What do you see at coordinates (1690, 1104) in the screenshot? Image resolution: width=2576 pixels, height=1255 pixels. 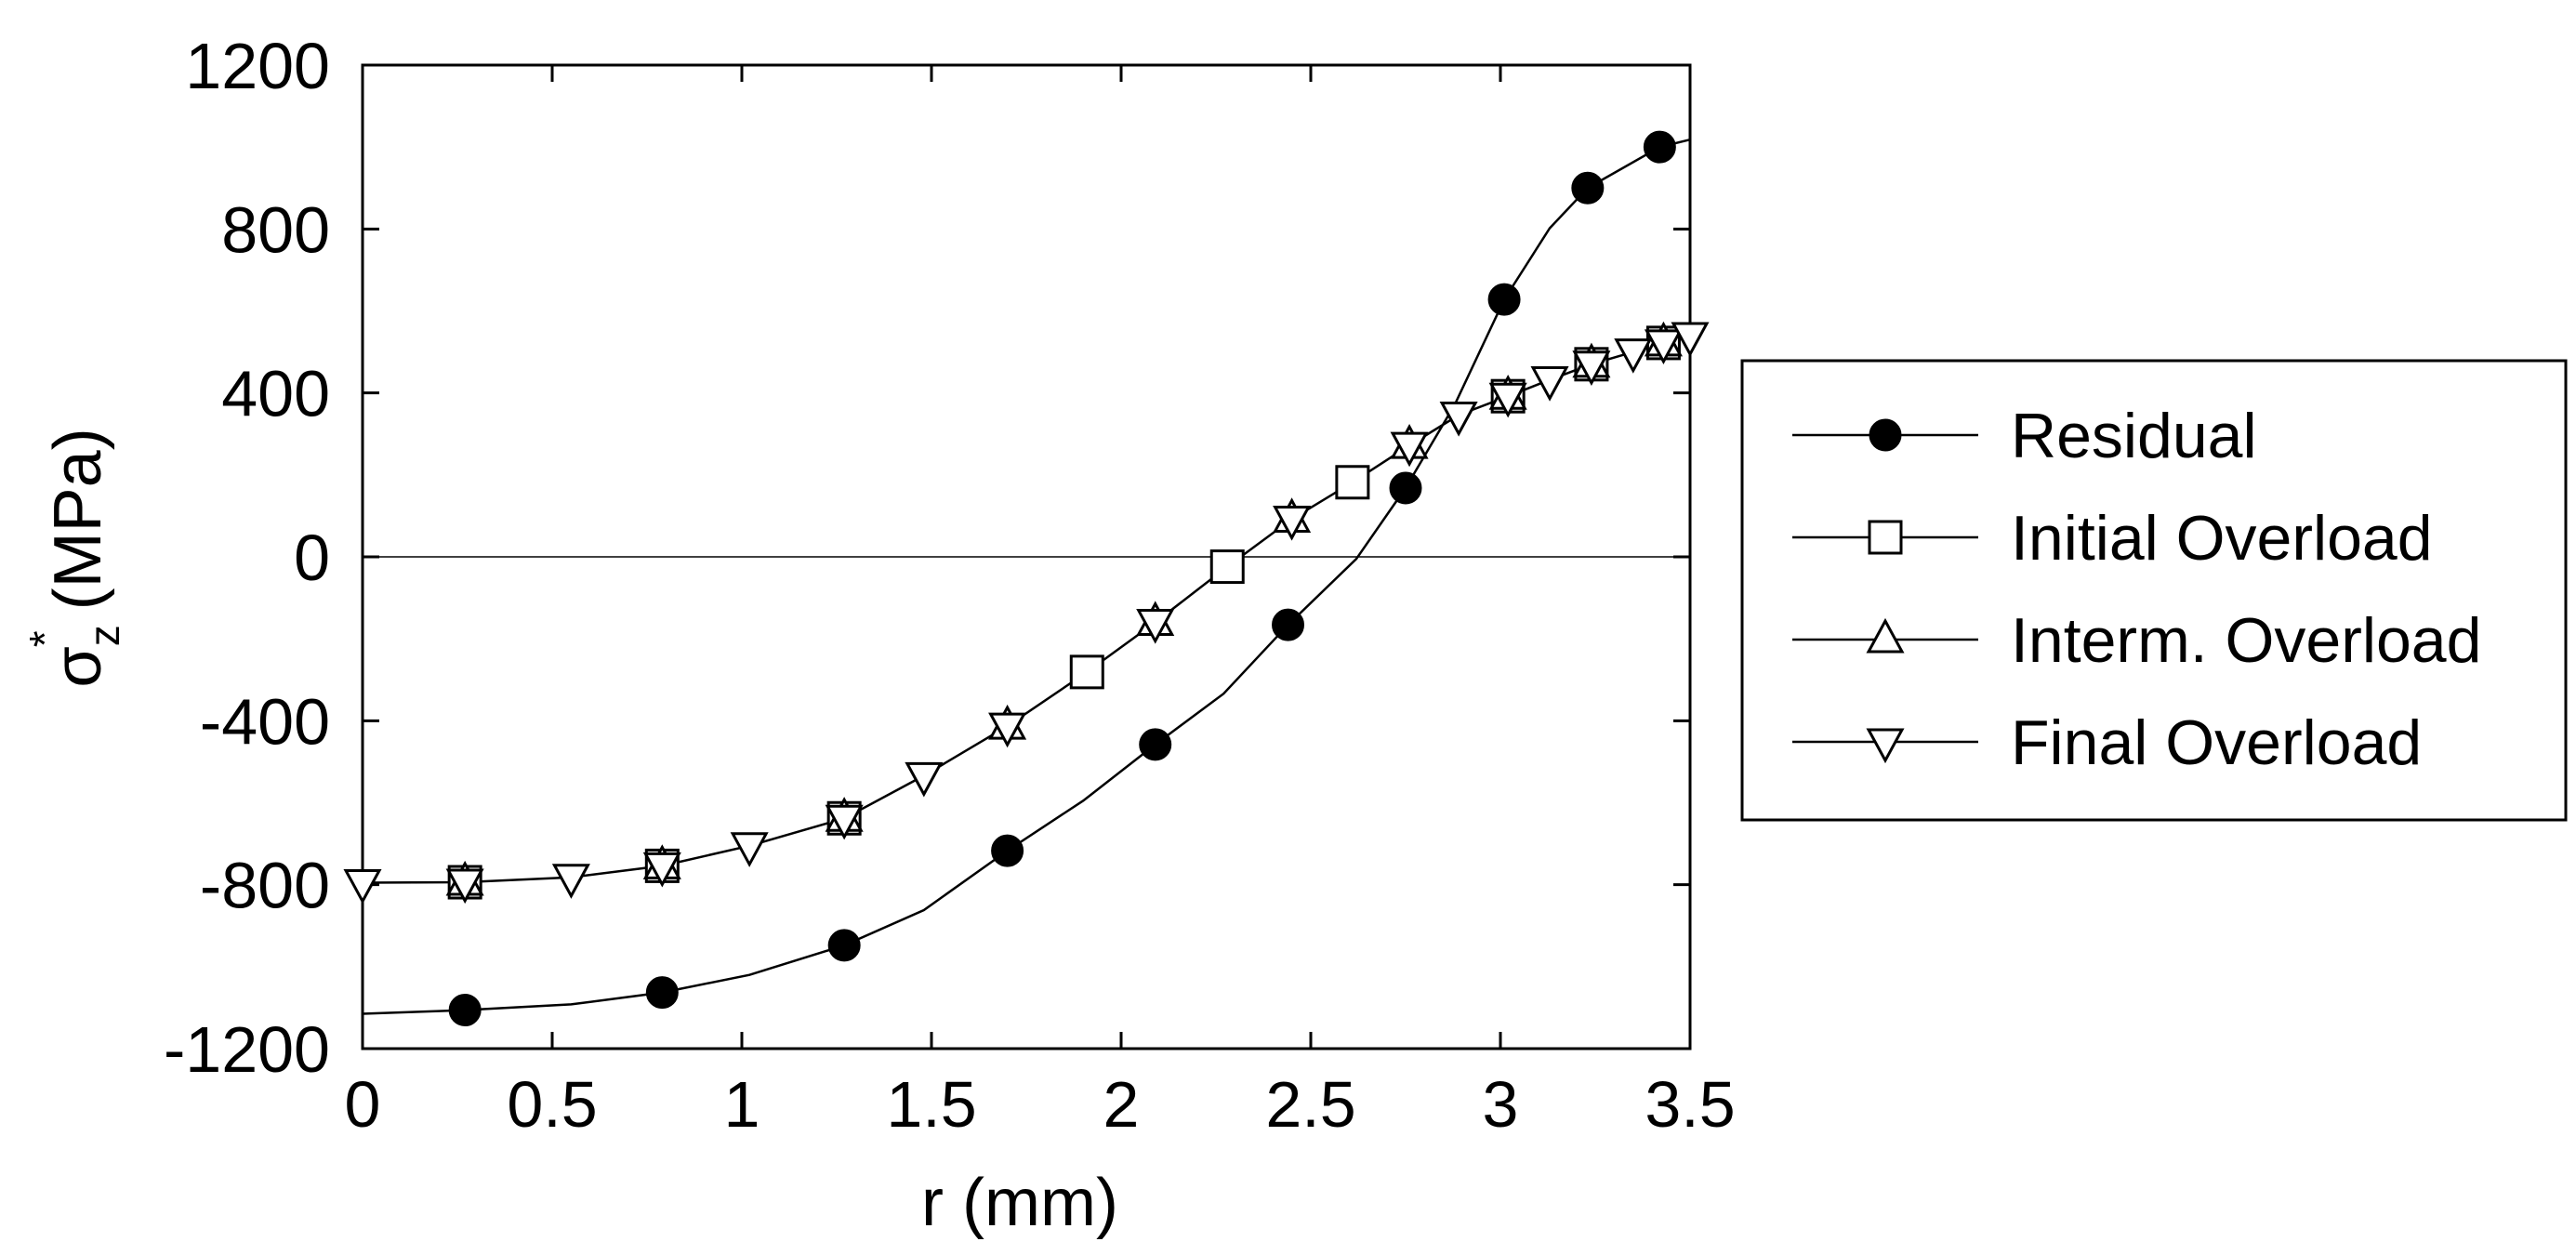 I see `x-tick-label: 3.5` at bounding box center [1690, 1104].